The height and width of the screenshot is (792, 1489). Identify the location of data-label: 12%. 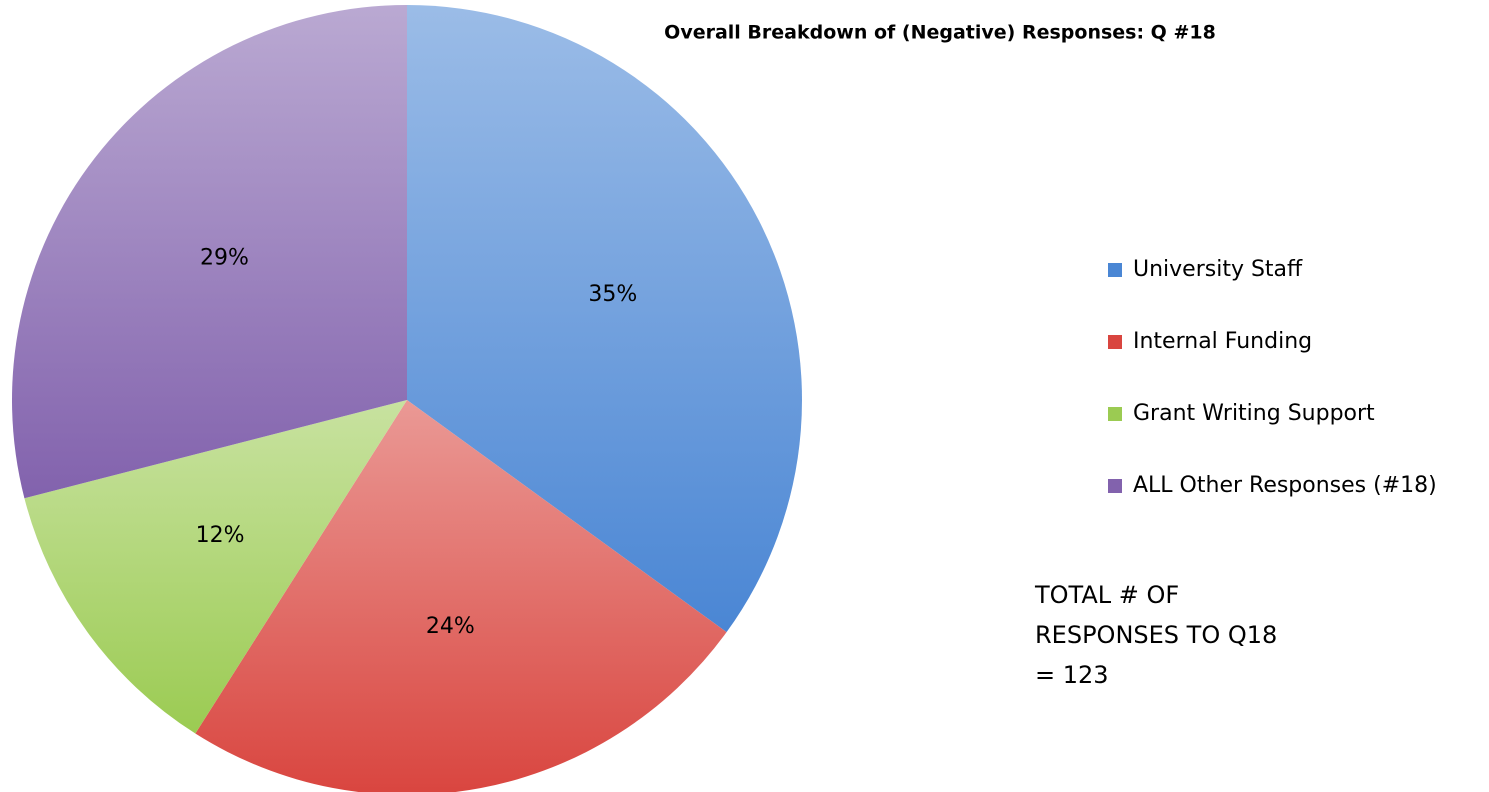
(220, 535).